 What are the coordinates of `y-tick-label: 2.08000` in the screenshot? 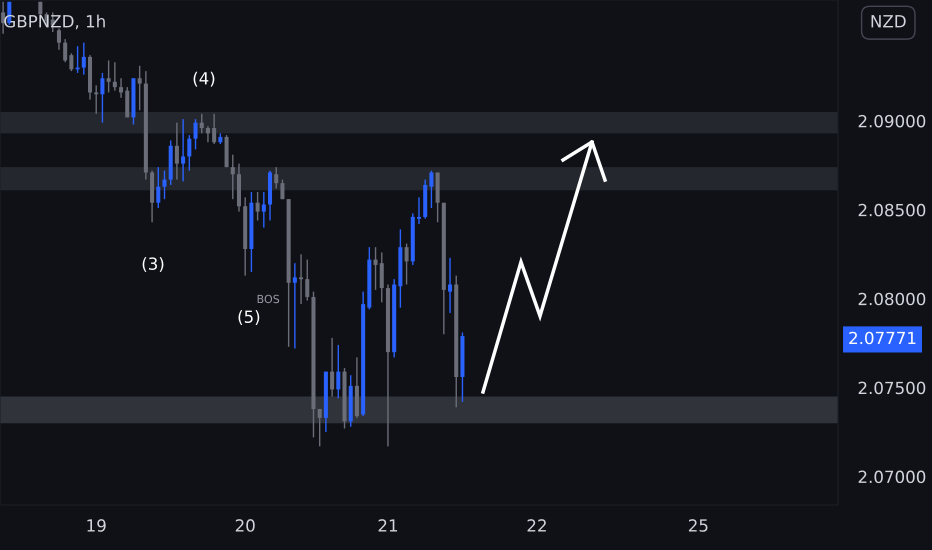 It's located at (892, 299).